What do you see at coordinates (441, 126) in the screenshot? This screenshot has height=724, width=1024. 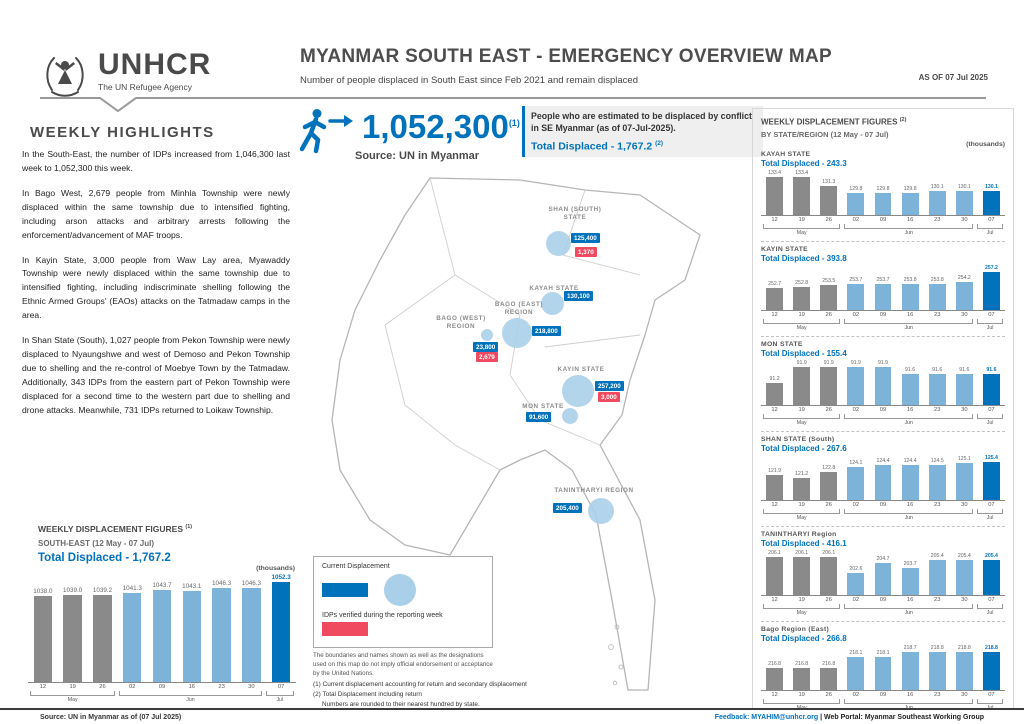 I see `total-idp-figure: 1,052,300(1)` at bounding box center [441, 126].